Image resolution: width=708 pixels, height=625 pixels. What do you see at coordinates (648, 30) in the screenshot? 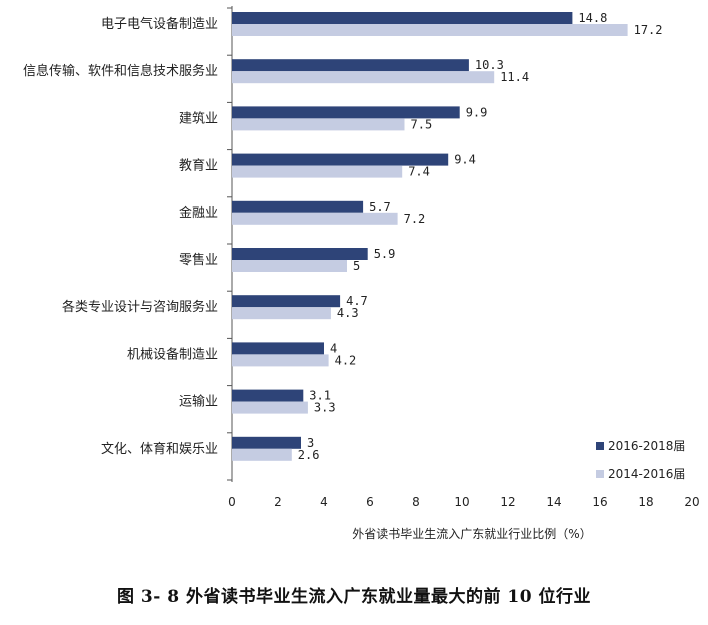
I see `value-label: 17.2` at bounding box center [648, 30].